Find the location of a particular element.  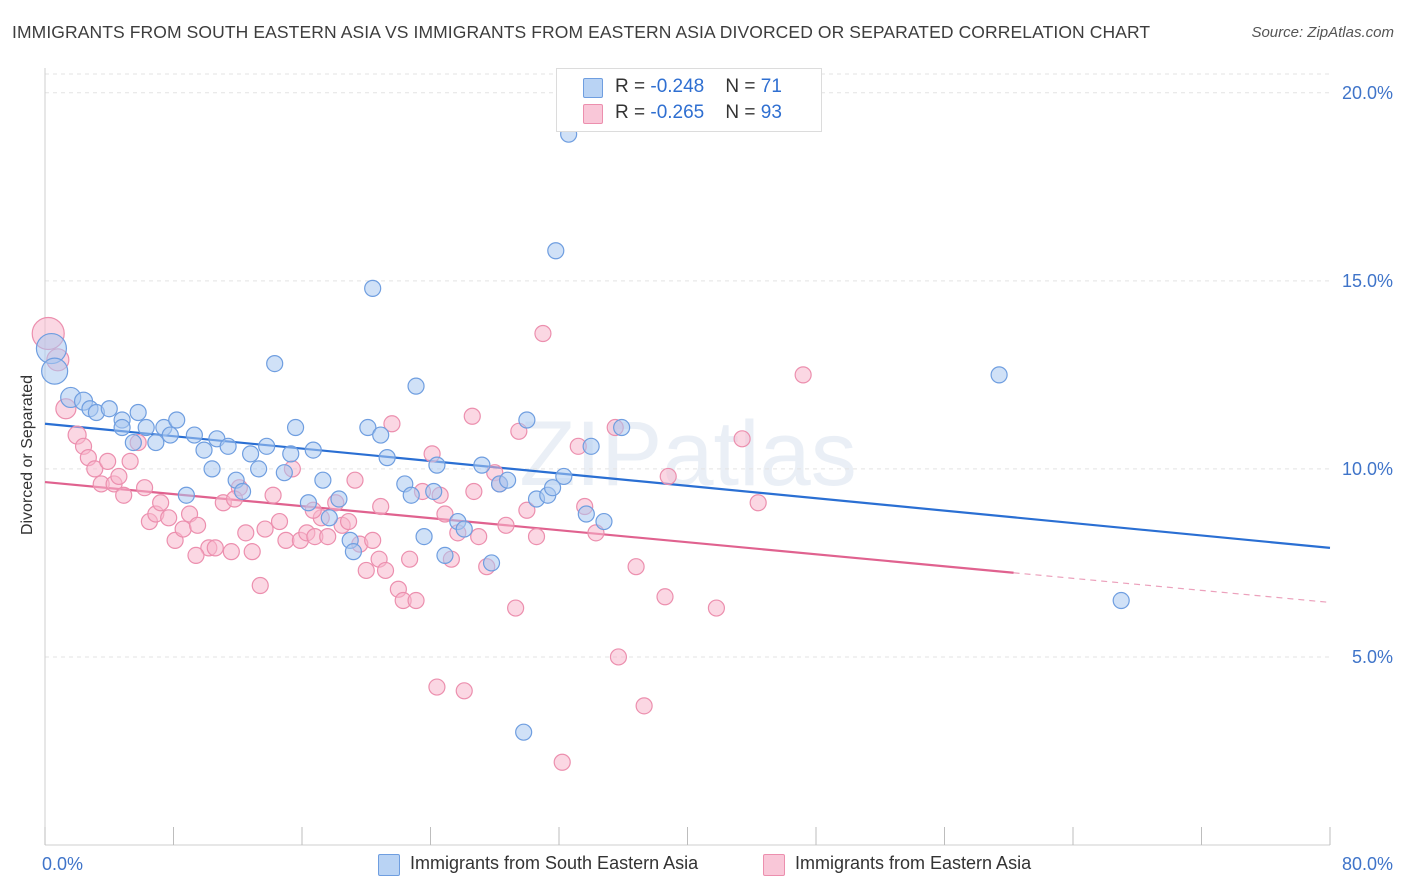

y-tick-label: 10.0% is located at coordinates (1367, 469).